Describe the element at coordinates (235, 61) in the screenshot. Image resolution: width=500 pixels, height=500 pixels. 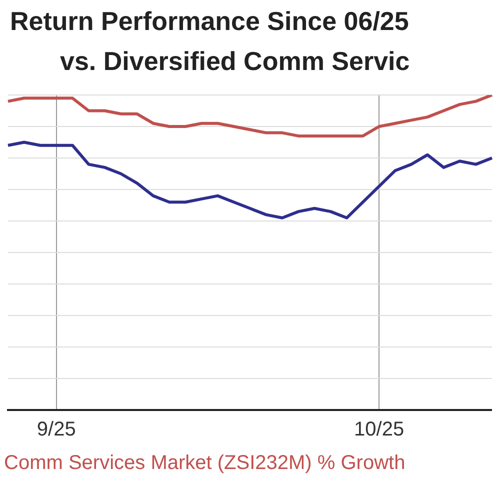
I see `chart-subtitle: vs. Diversified Comm Servic` at that location.